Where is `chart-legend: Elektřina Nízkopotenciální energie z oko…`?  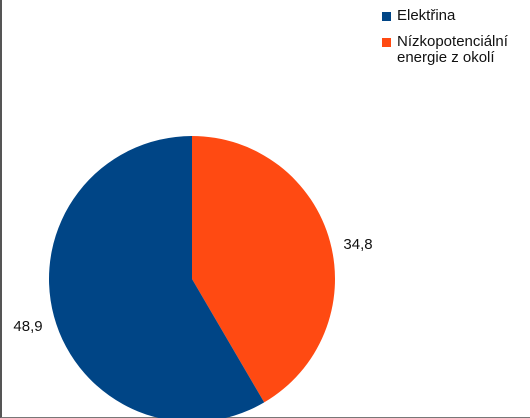 chart-legend: Elektřina Nízkopotenciální energie z oko… is located at coordinates (456, 42).